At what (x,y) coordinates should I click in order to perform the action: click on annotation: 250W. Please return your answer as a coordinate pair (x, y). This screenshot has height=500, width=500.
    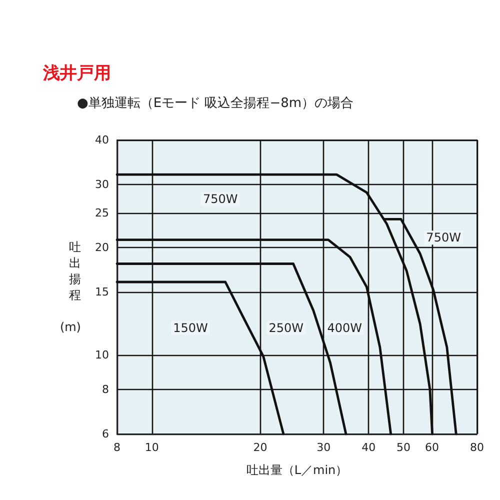
    Looking at the image, I should click on (286, 327).